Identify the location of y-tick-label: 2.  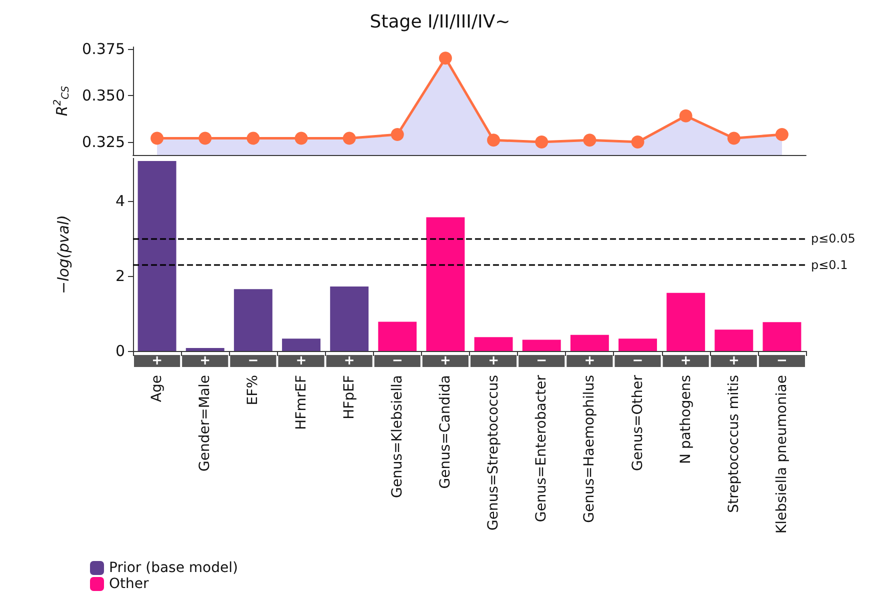
(120, 276).